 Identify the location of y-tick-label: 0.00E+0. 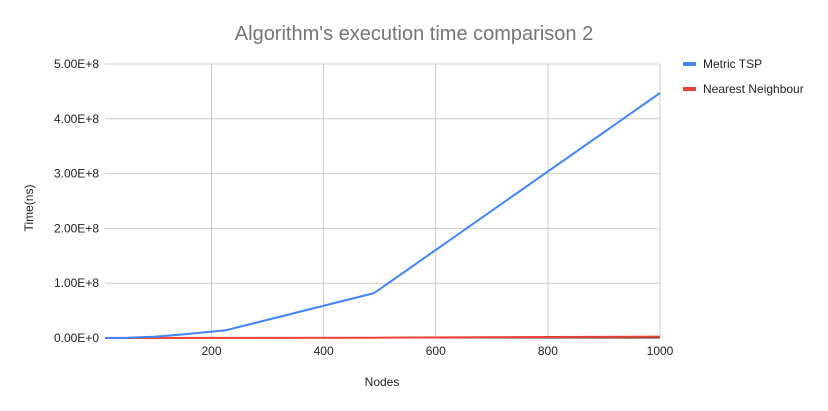
(76, 338).